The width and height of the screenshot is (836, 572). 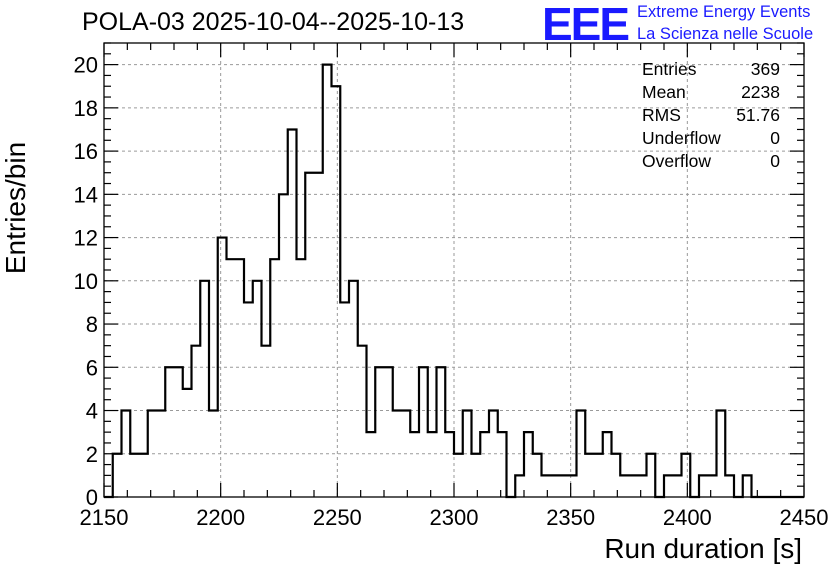 I want to click on y-tick-label: 16, so click(x=86, y=151).